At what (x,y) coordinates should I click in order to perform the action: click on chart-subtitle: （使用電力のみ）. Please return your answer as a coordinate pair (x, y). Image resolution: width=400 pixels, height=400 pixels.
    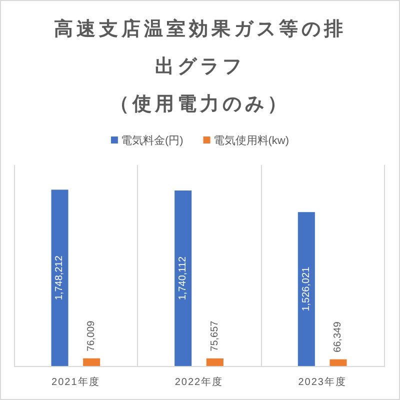
    Looking at the image, I should click on (200, 104).